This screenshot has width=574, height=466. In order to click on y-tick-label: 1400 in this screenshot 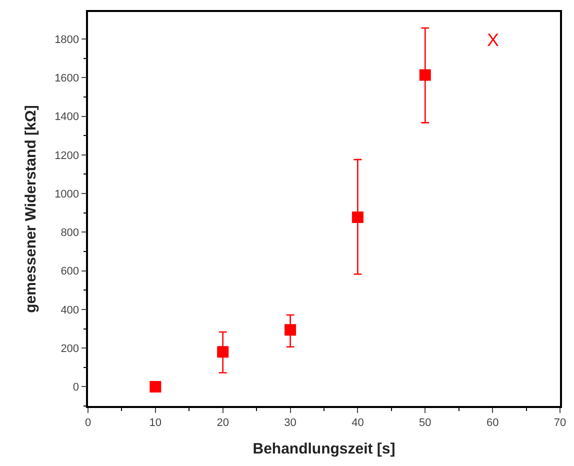, I will do `click(67, 117)`.